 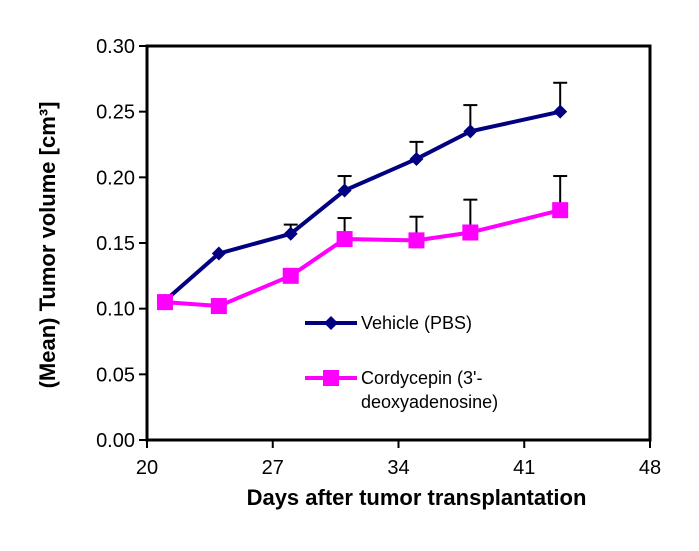 What do you see at coordinates (417, 497) in the screenshot?
I see `x-axis-title: Days after tumor transplantation` at bounding box center [417, 497].